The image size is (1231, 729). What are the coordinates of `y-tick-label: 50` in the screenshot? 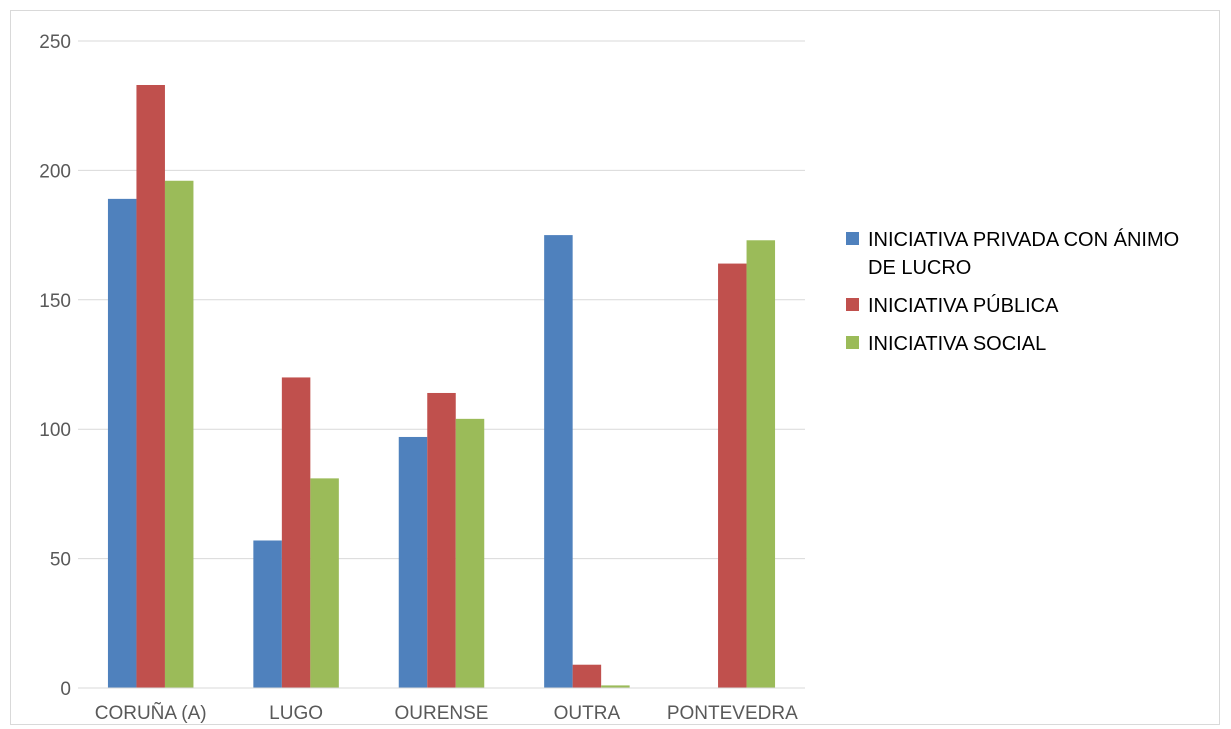 It's located at (60, 560).